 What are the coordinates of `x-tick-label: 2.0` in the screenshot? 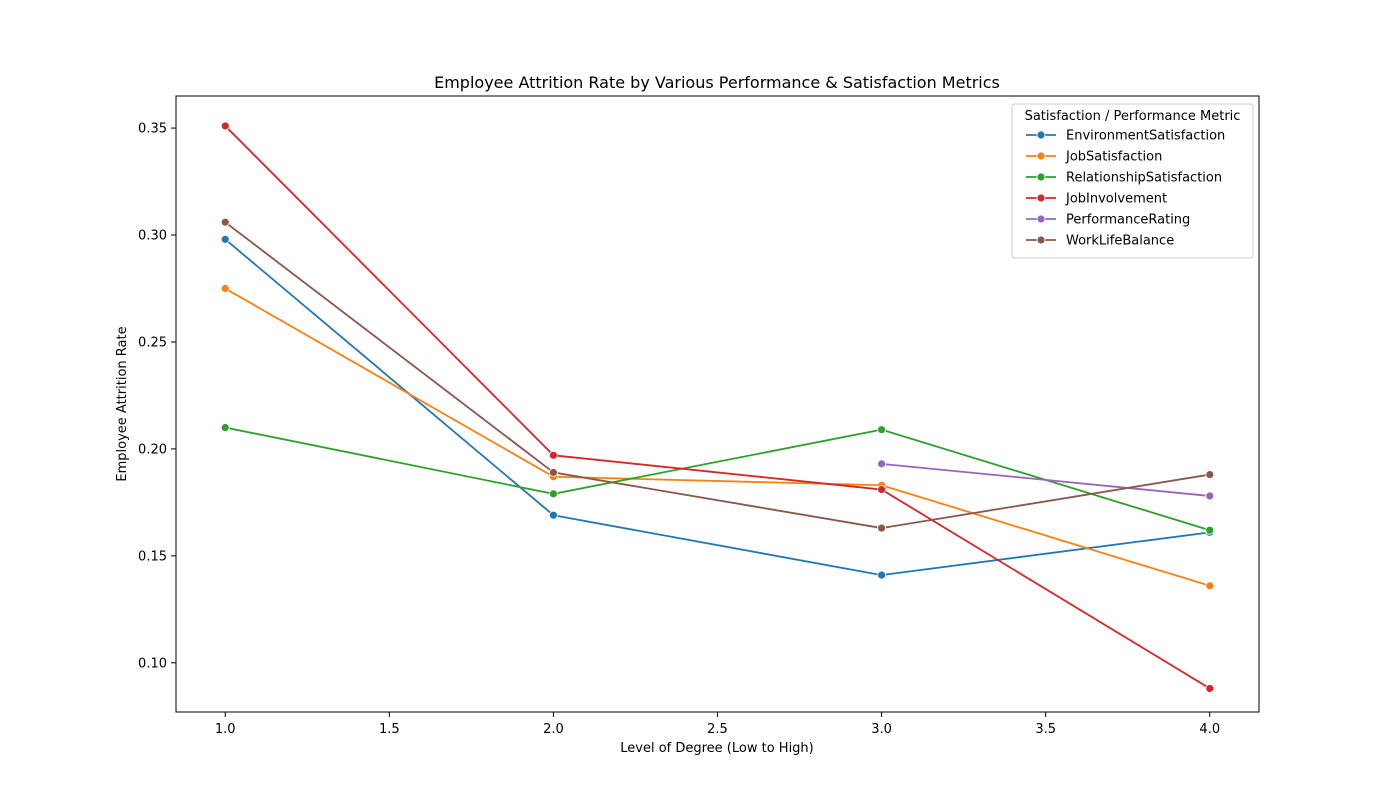 It's located at (553, 729).